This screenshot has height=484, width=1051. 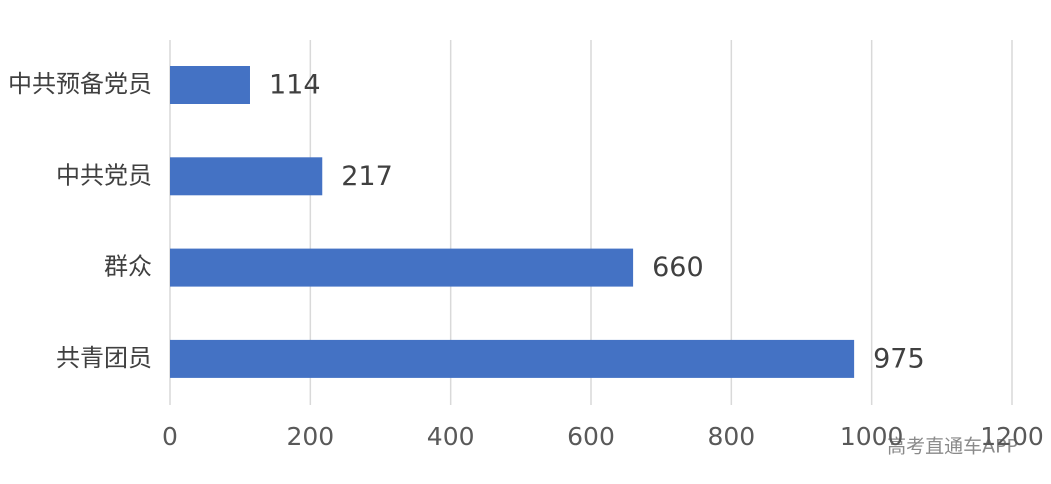 What do you see at coordinates (170, 436) in the screenshot?
I see `x-tick-label: 0` at bounding box center [170, 436].